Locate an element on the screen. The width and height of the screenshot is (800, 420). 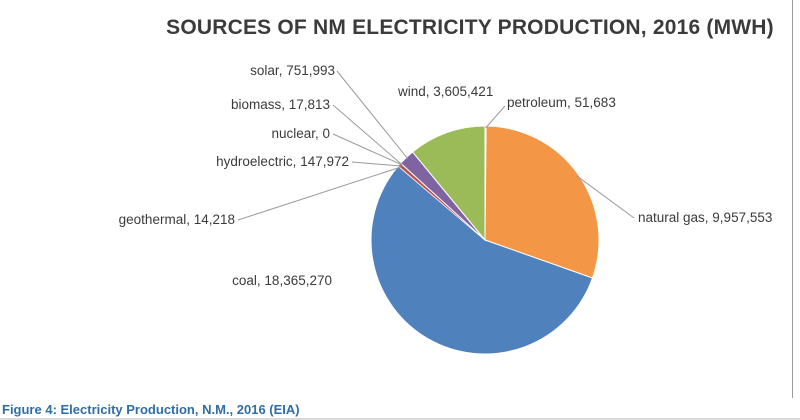
leader-line-solar is located at coordinates (372, 115).